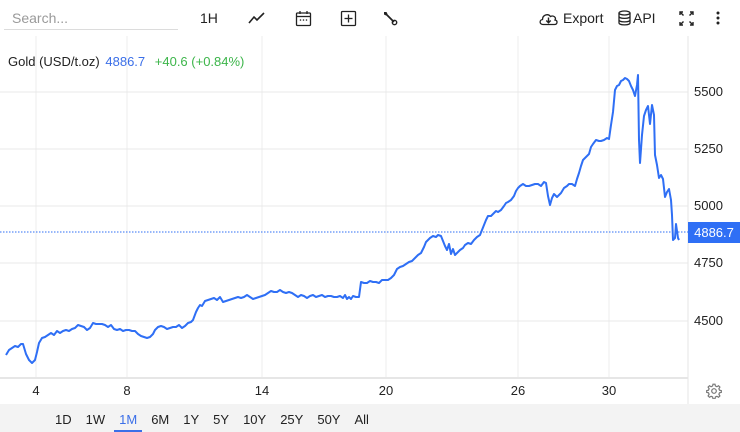 This screenshot has width=740, height=432. What do you see at coordinates (370, 17) in the screenshot?
I see `toolbar: 1H Export API` at bounding box center [370, 17].